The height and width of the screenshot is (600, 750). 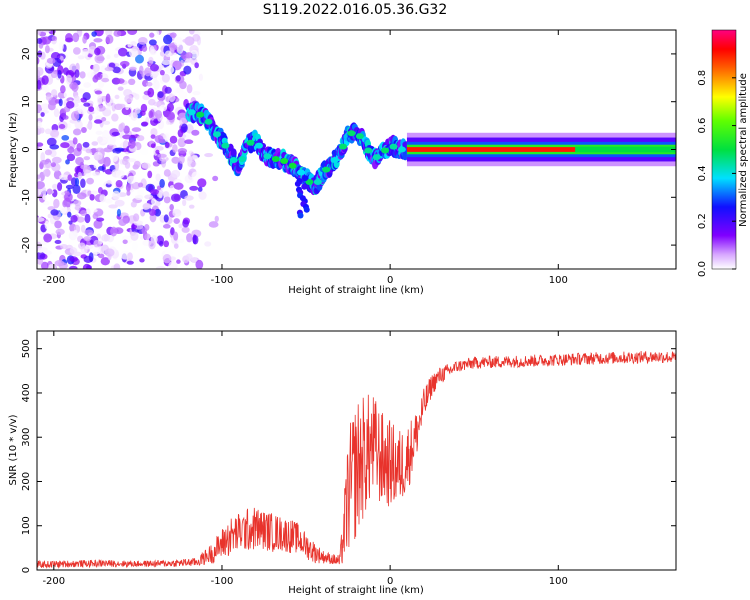 What do you see at coordinates (541, 149) in the screenshot?
I see `heatmap-carrier-band` at bounding box center [541, 149].